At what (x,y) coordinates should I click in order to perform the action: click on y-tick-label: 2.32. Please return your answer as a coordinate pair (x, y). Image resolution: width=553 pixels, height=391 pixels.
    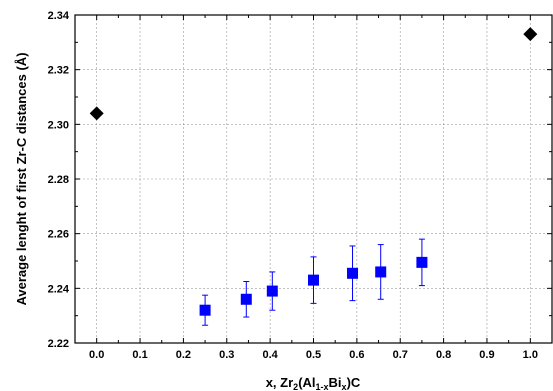
    Looking at the image, I should click on (58, 71).